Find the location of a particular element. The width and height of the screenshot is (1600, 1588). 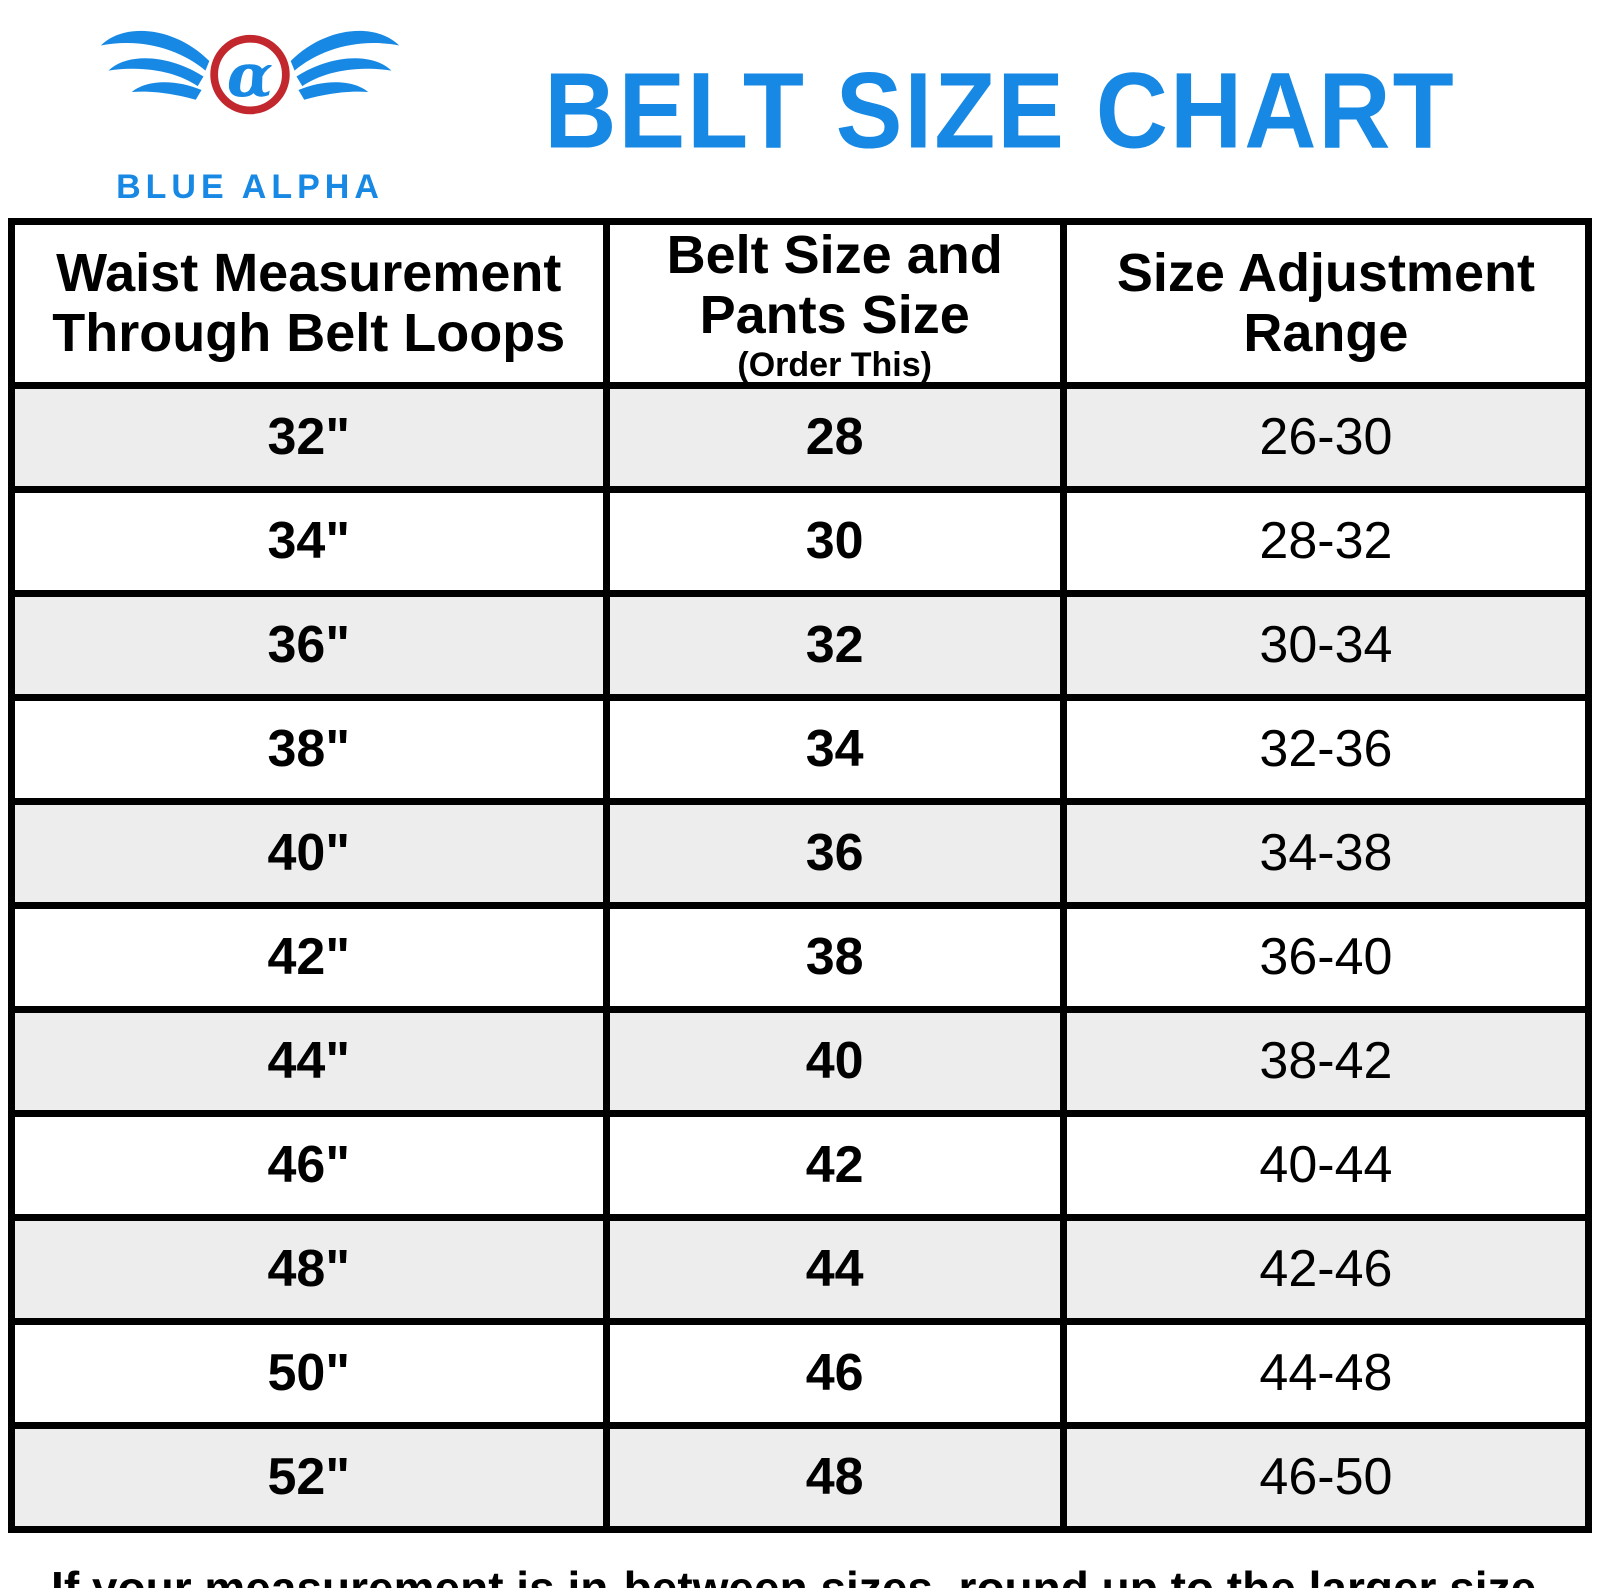

brand-name: BLUE ALPHA is located at coordinates (250, 186).